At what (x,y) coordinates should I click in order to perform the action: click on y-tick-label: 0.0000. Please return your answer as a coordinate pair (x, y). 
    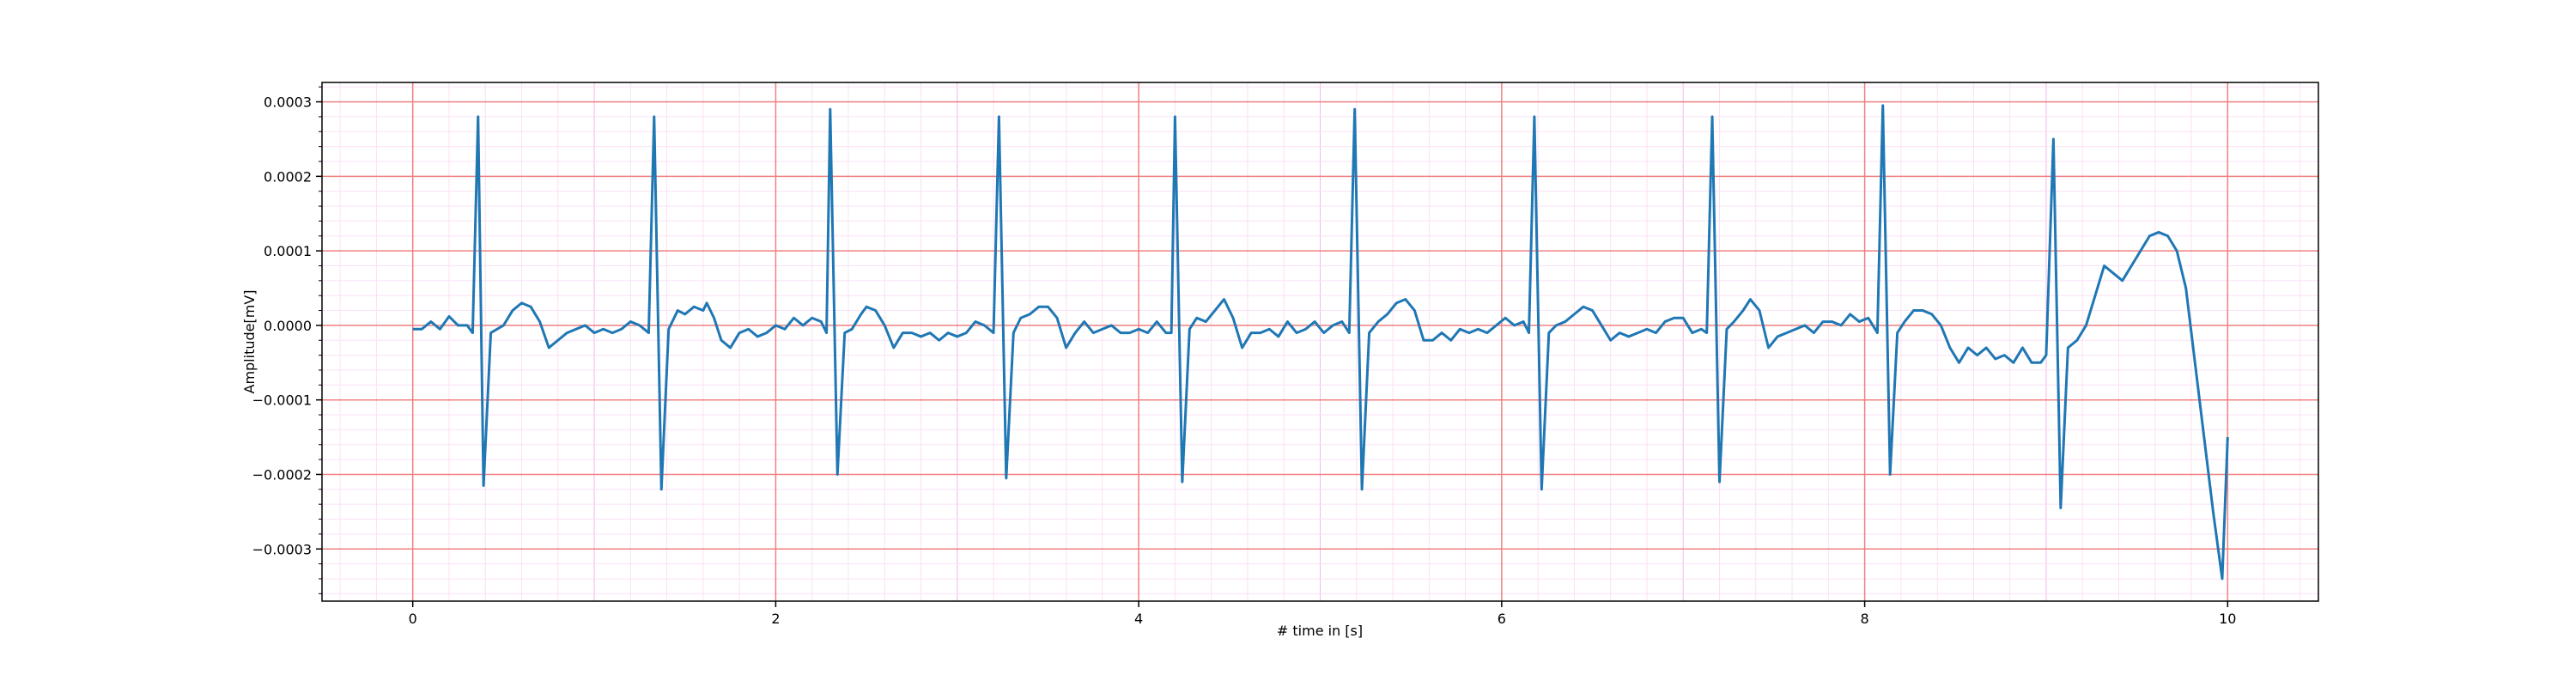
    Looking at the image, I should click on (288, 326).